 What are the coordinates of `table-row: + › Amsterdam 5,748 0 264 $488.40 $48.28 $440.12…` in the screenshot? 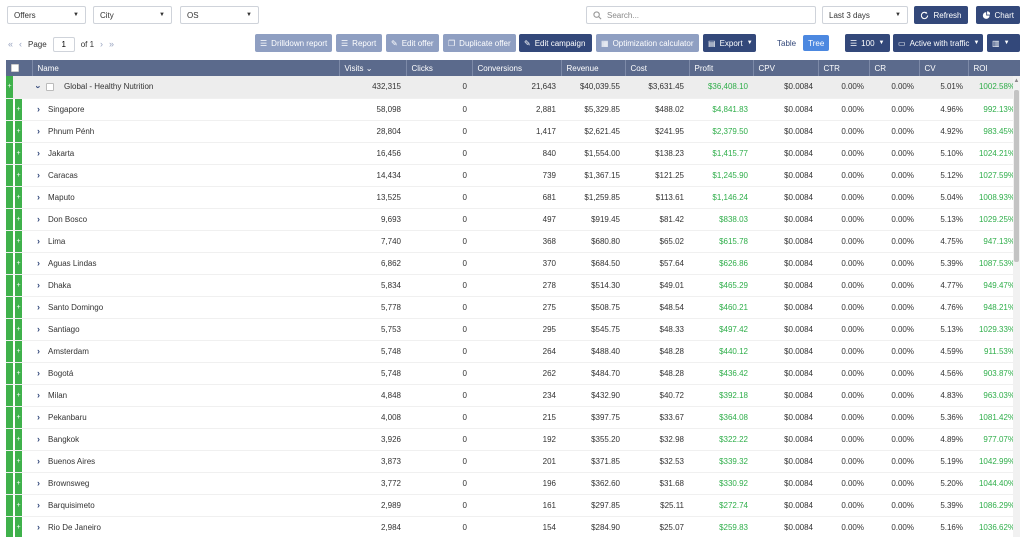 It's located at (513, 351).